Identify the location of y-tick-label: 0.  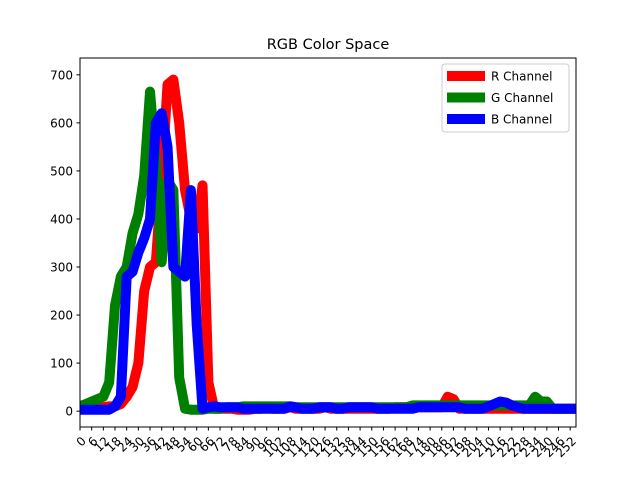
(69, 412).